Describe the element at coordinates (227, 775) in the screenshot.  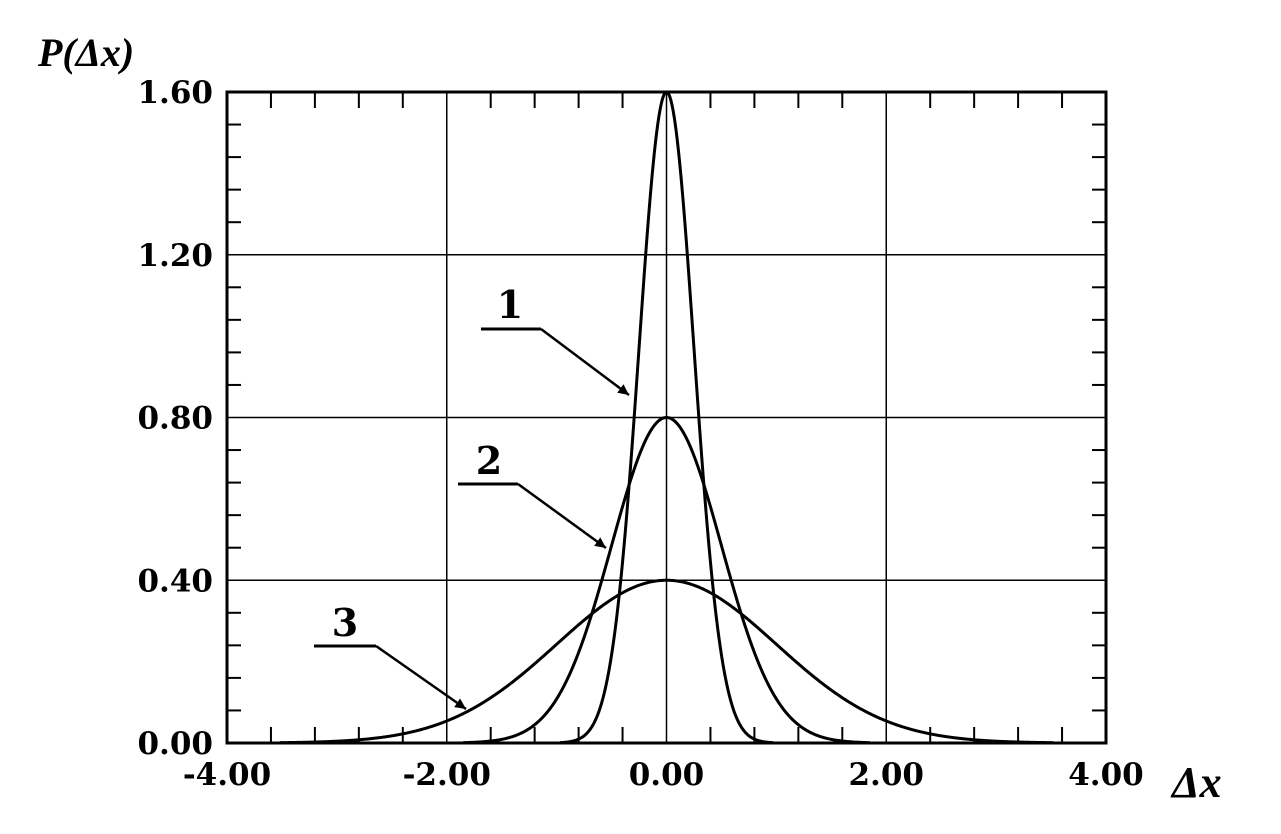
I see `x-tick-label: -4.00` at that location.